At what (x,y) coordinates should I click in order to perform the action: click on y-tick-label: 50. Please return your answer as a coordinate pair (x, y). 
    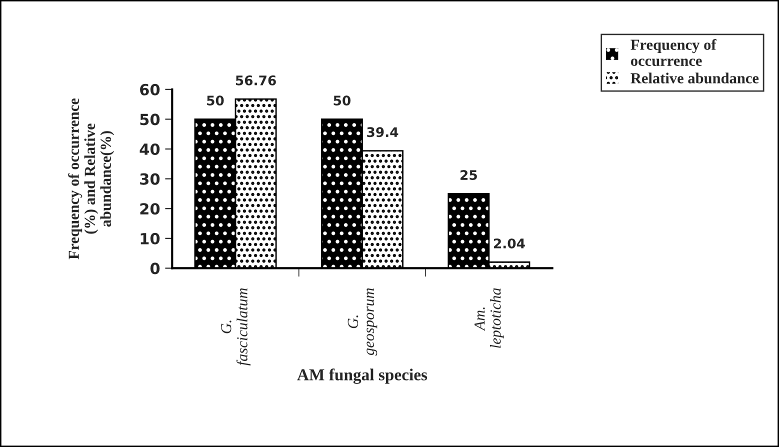
    Looking at the image, I should click on (150, 120).